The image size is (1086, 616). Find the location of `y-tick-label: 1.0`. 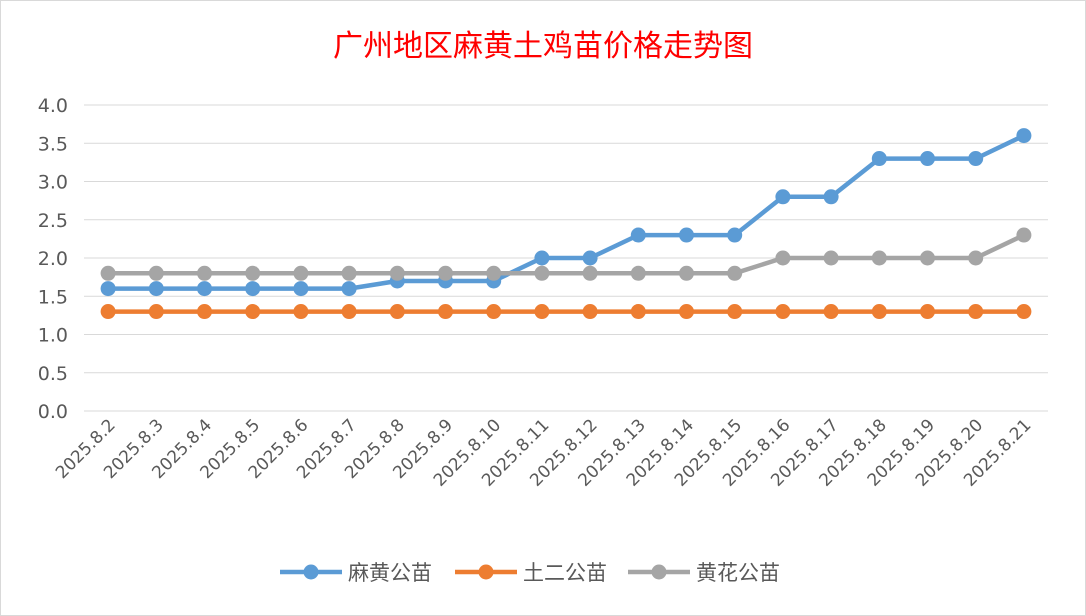

y-tick-label: 1.0 is located at coordinates (53, 336).